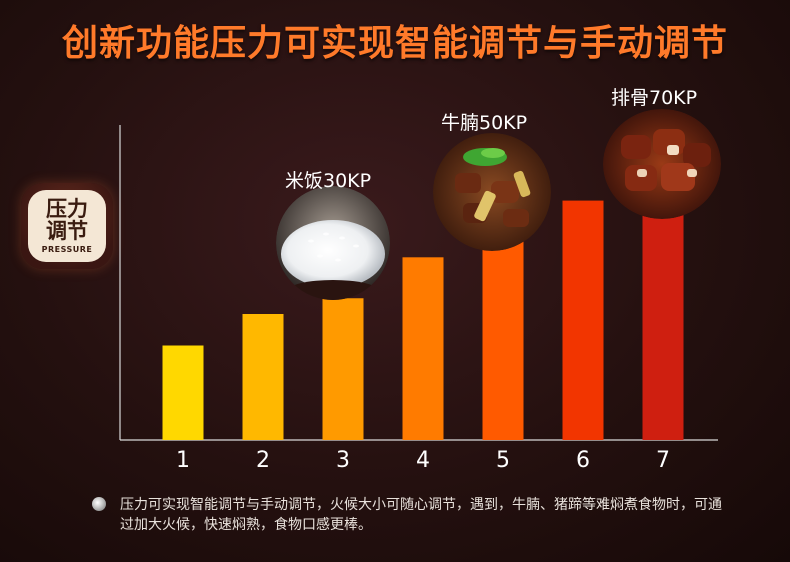 This screenshot has width=790, height=562. What do you see at coordinates (423, 460) in the screenshot?
I see `x-tick-label-4: 4` at bounding box center [423, 460].